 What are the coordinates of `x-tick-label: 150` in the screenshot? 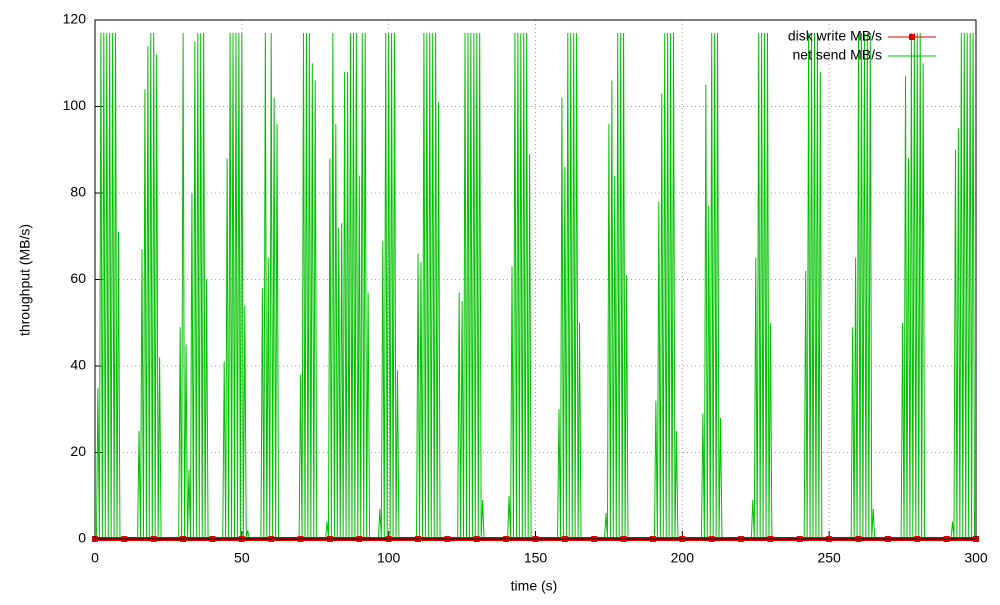 It's located at (536, 558).